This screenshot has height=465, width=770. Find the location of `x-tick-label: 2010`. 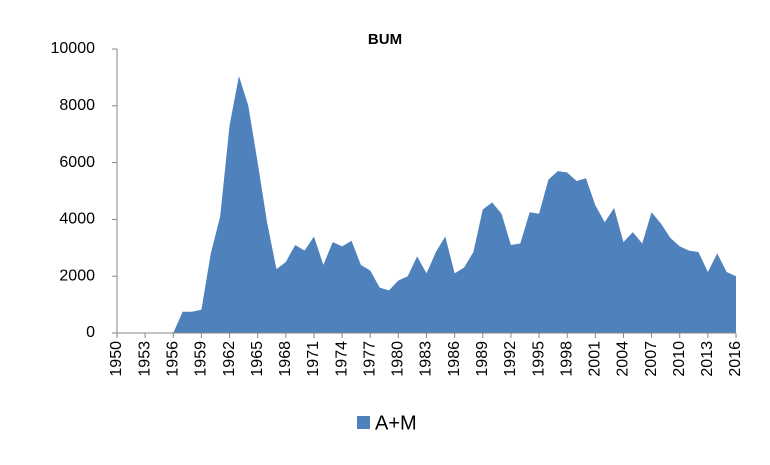

x-tick-label: 2010 is located at coordinates (679, 359).